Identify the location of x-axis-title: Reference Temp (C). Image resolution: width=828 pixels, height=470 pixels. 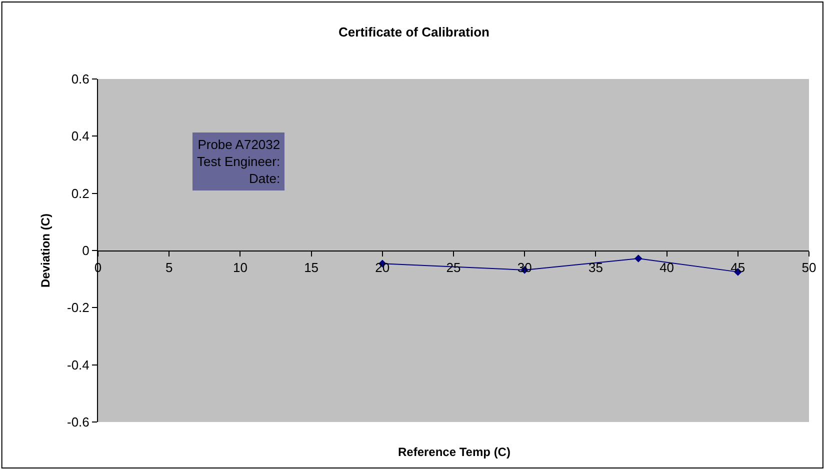
(454, 452).